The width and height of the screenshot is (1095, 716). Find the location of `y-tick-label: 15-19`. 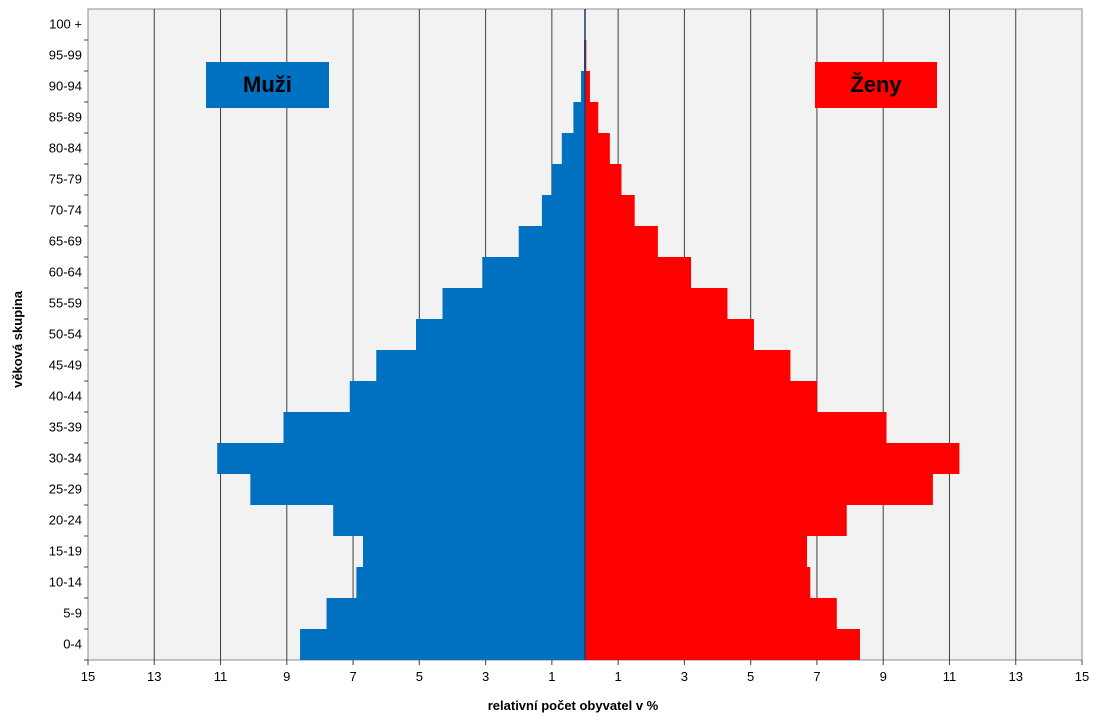

y-tick-label: 15-19 is located at coordinates (65, 551).